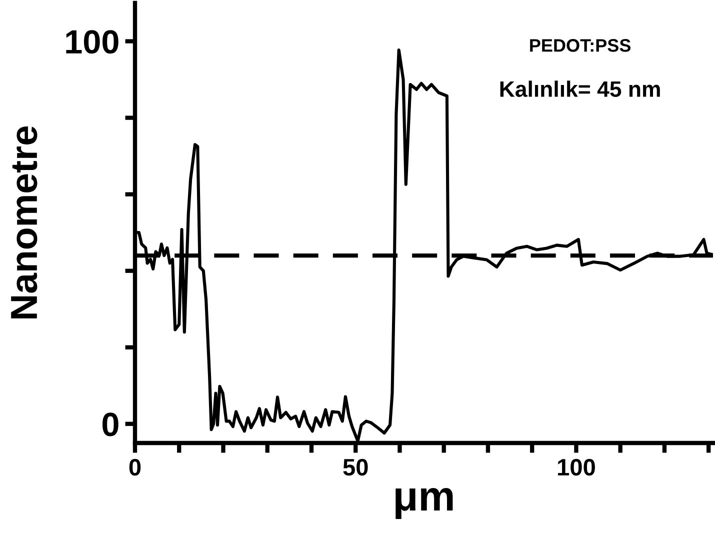  Describe the element at coordinates (580, 88) in the screenshot. I see `annotation: Kalınlık= 45 nm` at that location.